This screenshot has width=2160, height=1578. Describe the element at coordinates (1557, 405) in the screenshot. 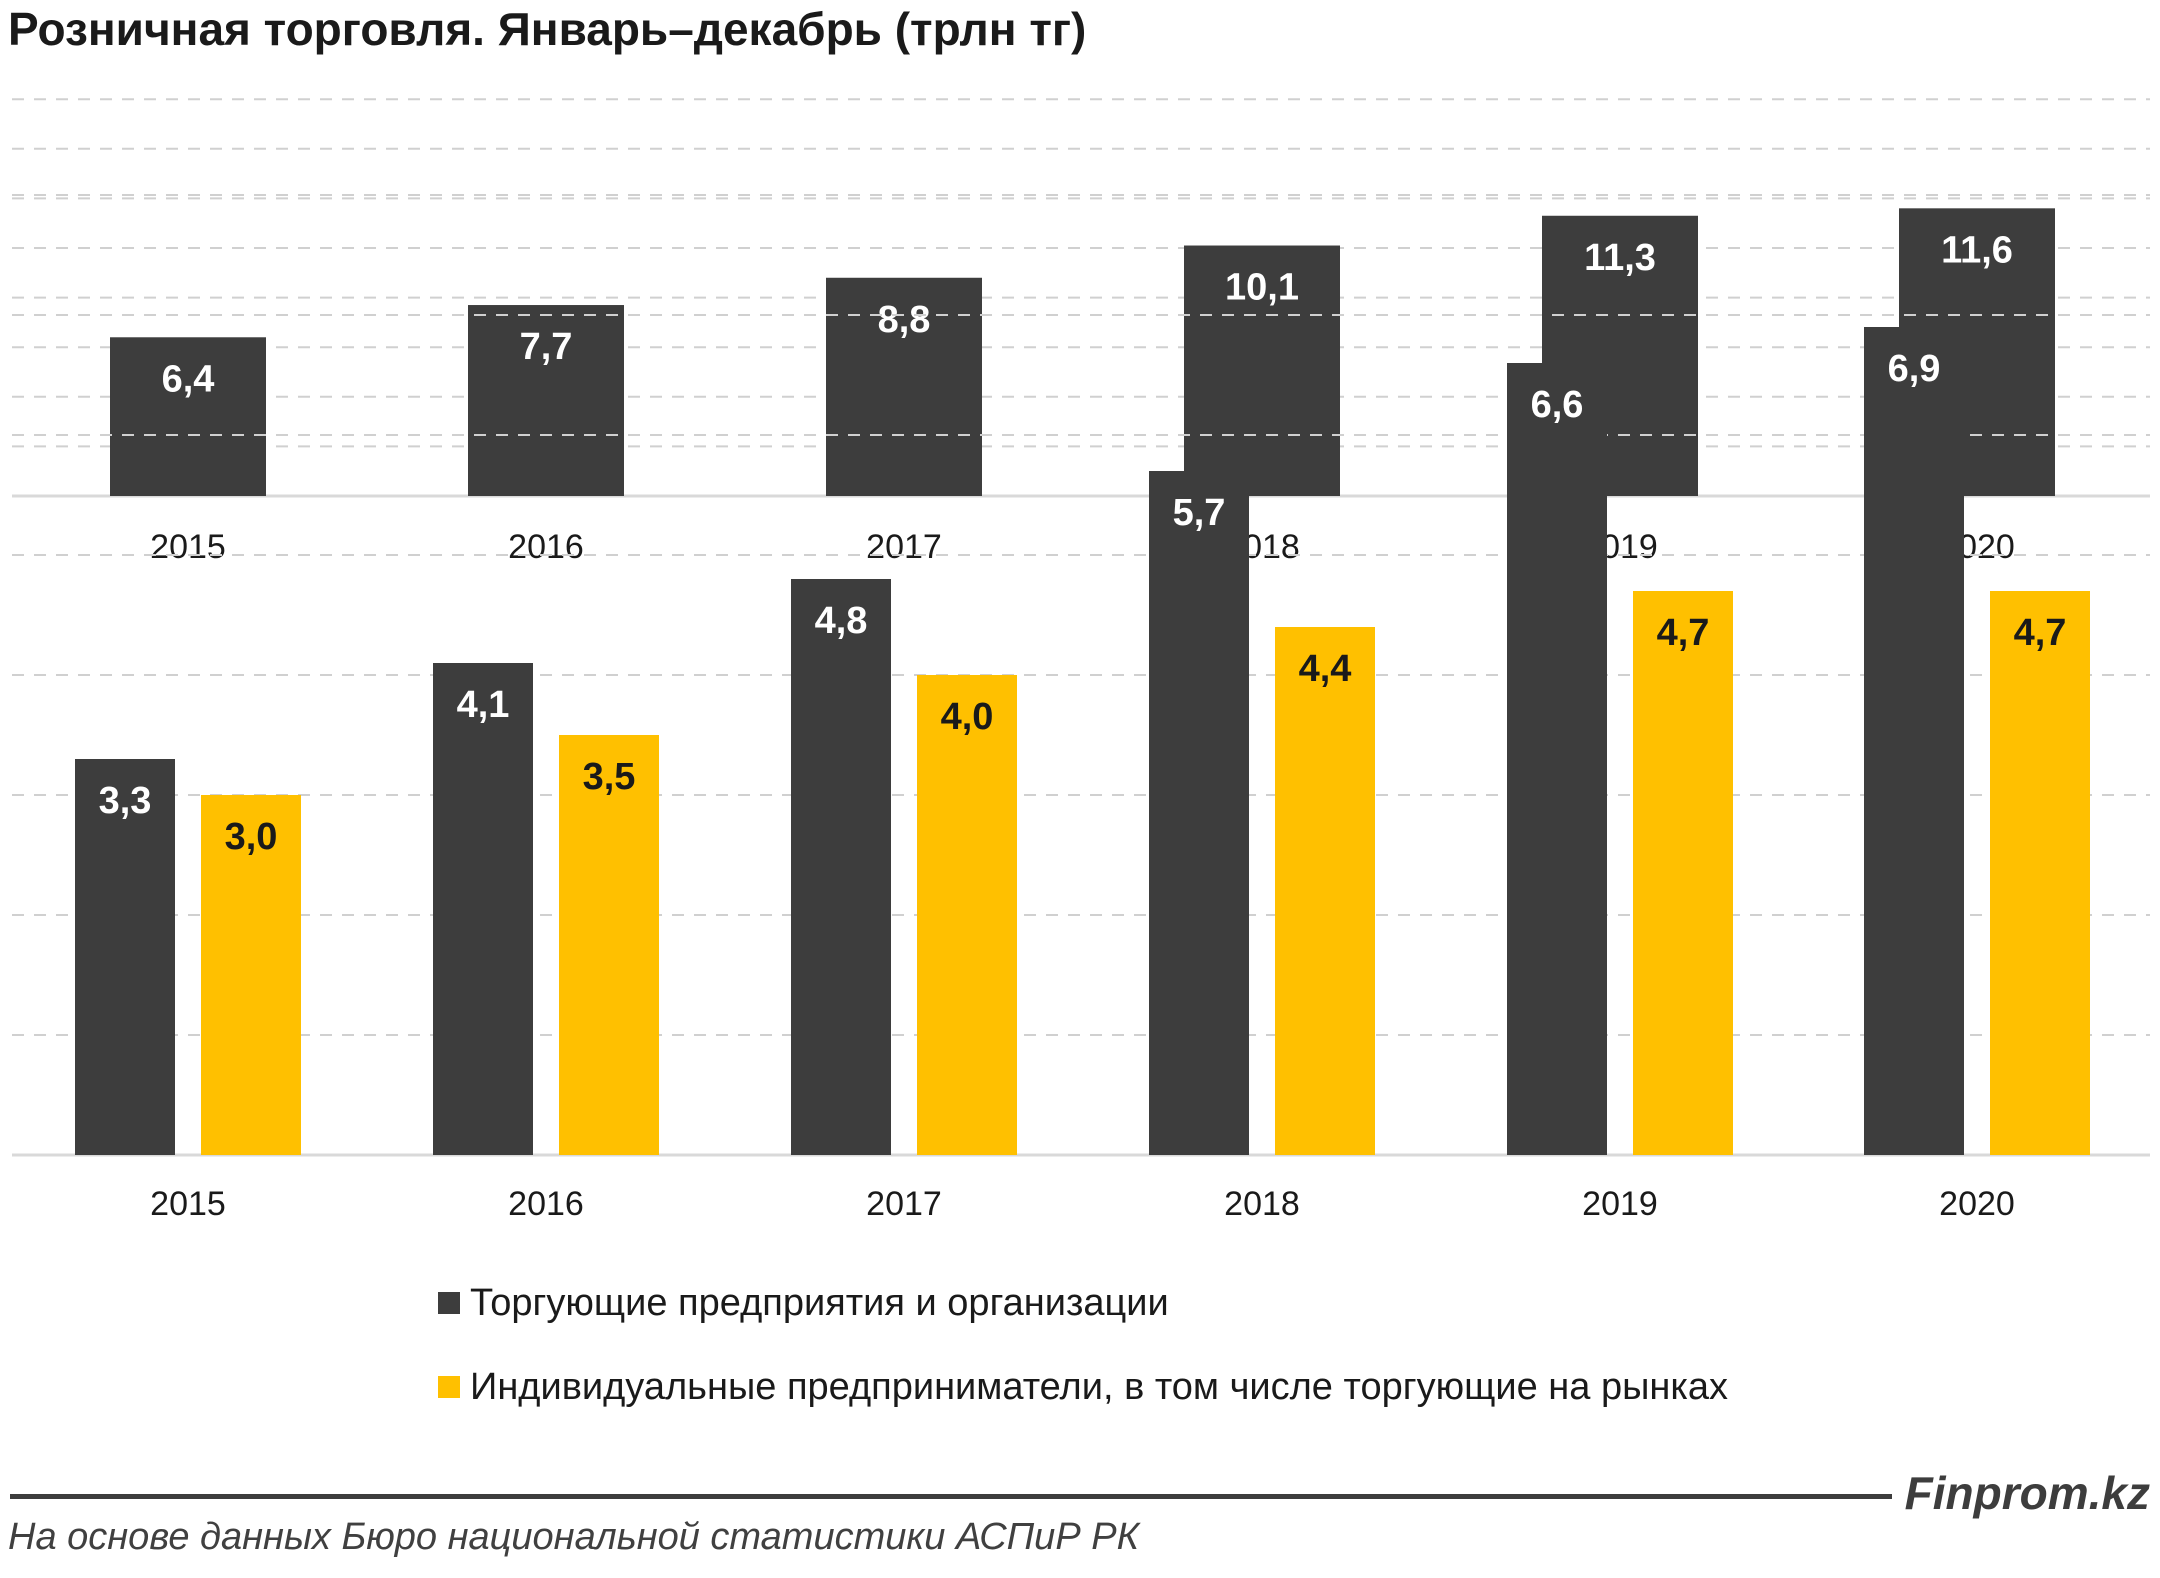

I see `data-label: 6,6` at that location.